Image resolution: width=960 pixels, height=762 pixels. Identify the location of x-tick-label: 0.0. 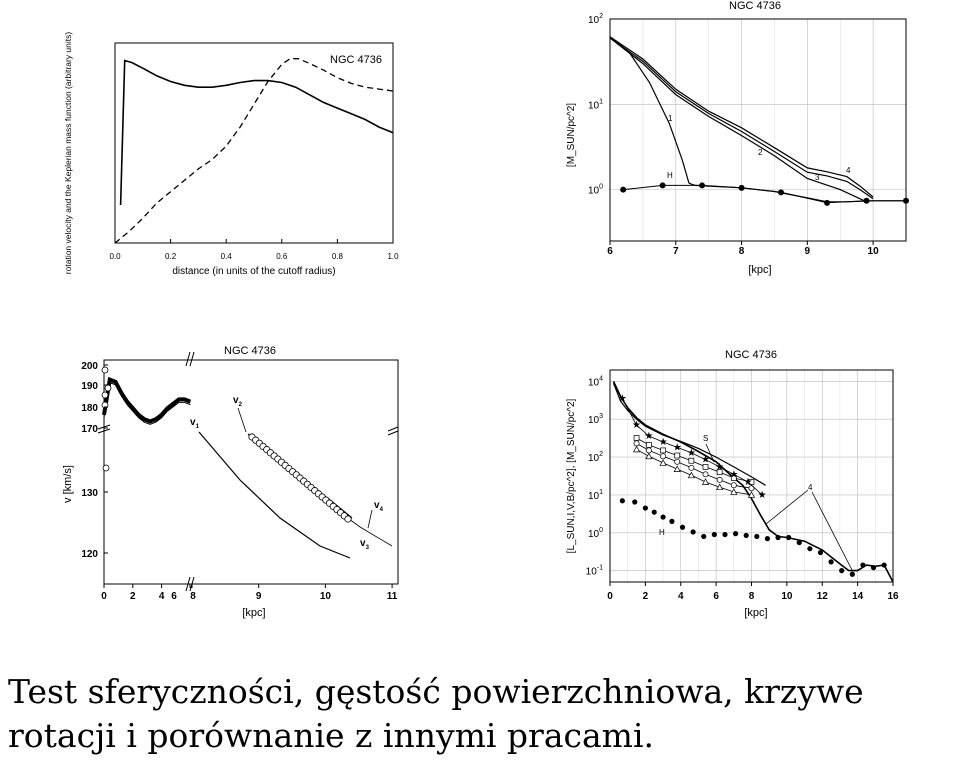
(115, 256).